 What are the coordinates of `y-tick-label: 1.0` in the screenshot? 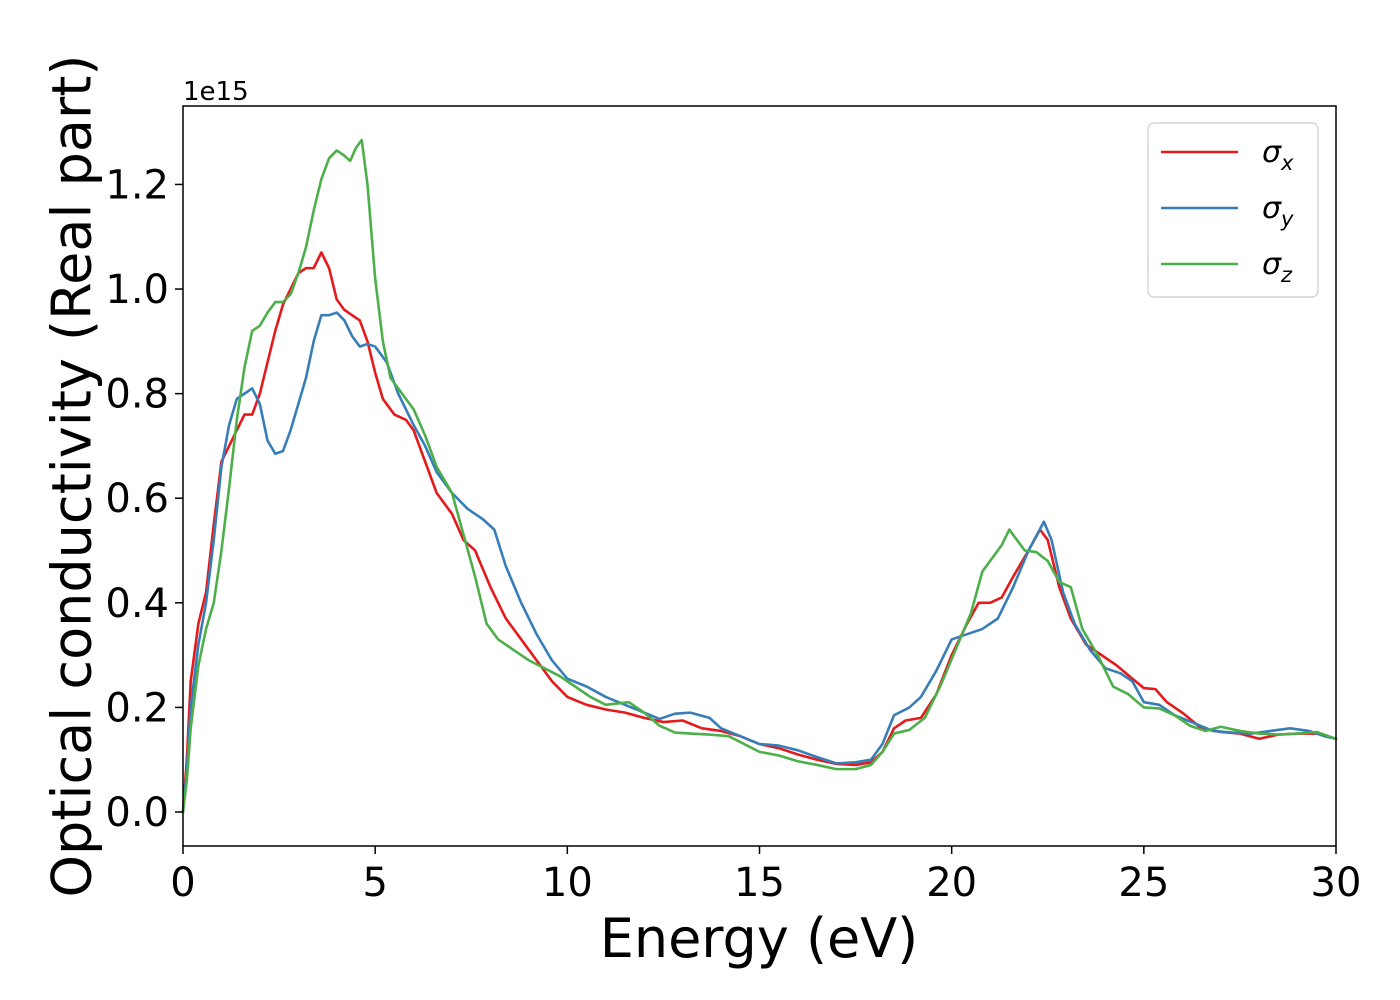 It's located at (137, 290).